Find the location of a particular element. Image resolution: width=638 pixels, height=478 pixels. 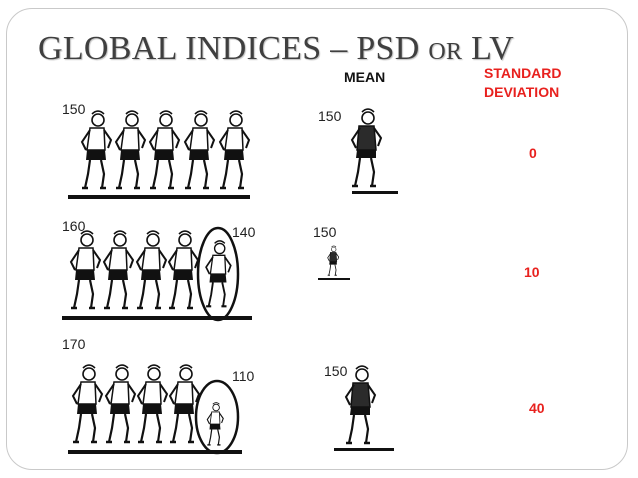

row1-sd-value: 0 is located at coordinates (533, 153).